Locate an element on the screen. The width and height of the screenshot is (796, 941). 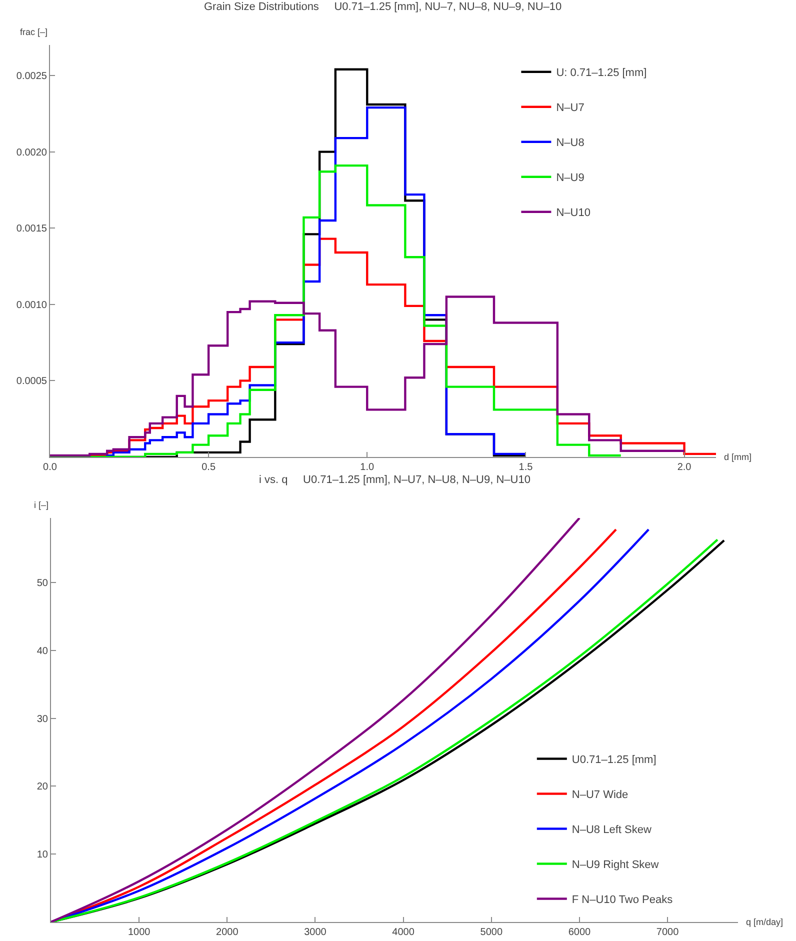
x-tick-label: 5000 is located at coordinates (491, 932).